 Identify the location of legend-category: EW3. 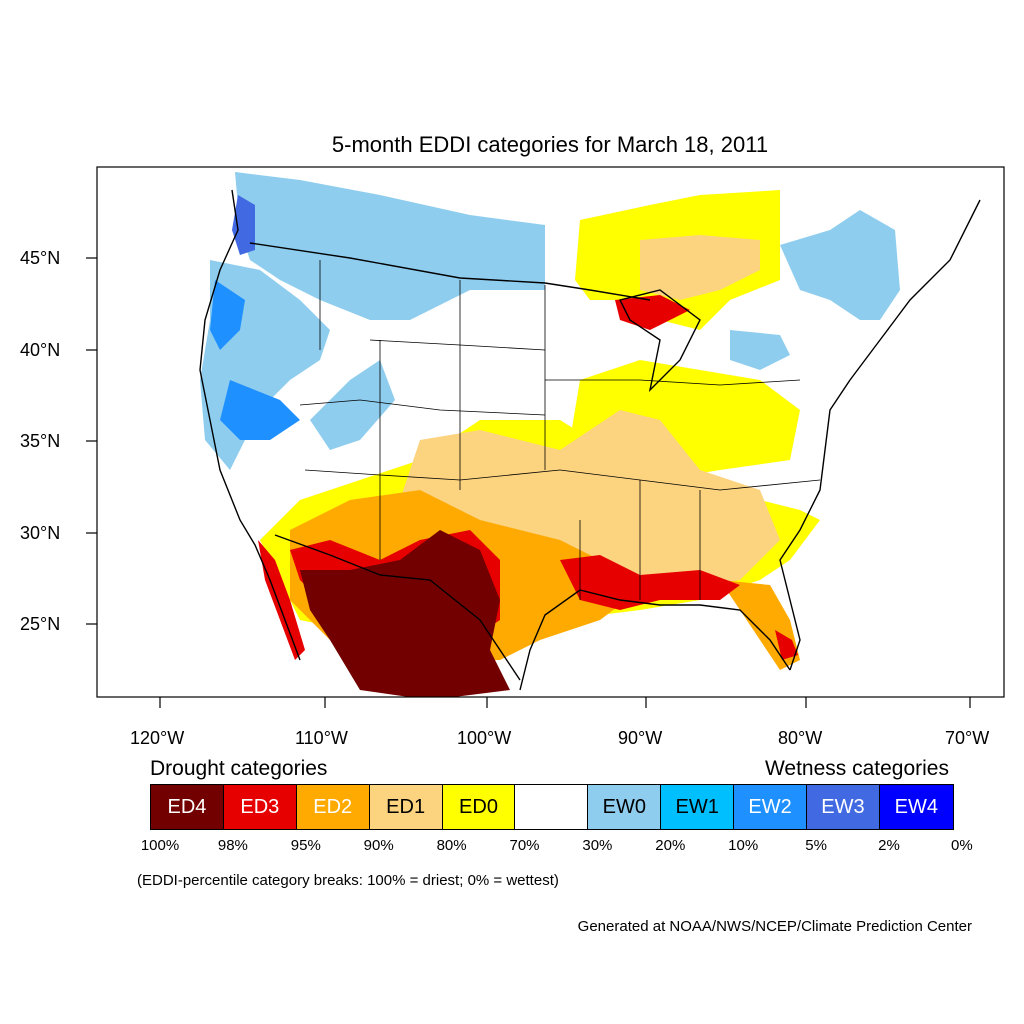
(843, 807).